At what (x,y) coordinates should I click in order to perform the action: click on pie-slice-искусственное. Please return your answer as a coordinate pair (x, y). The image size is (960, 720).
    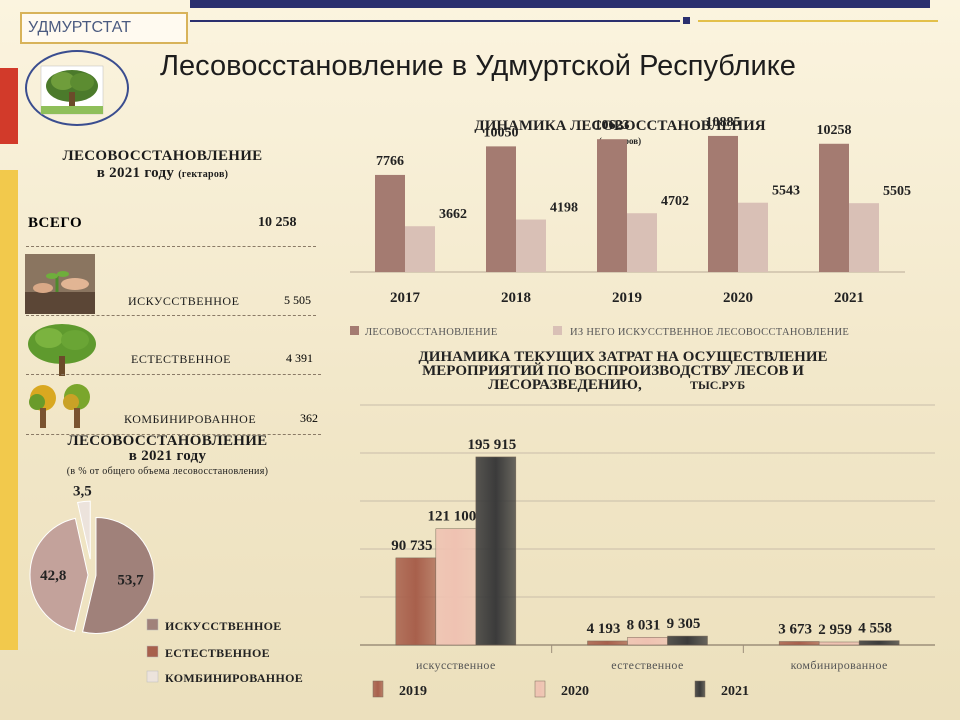
    Looking at the image, I should click on (118, 575).